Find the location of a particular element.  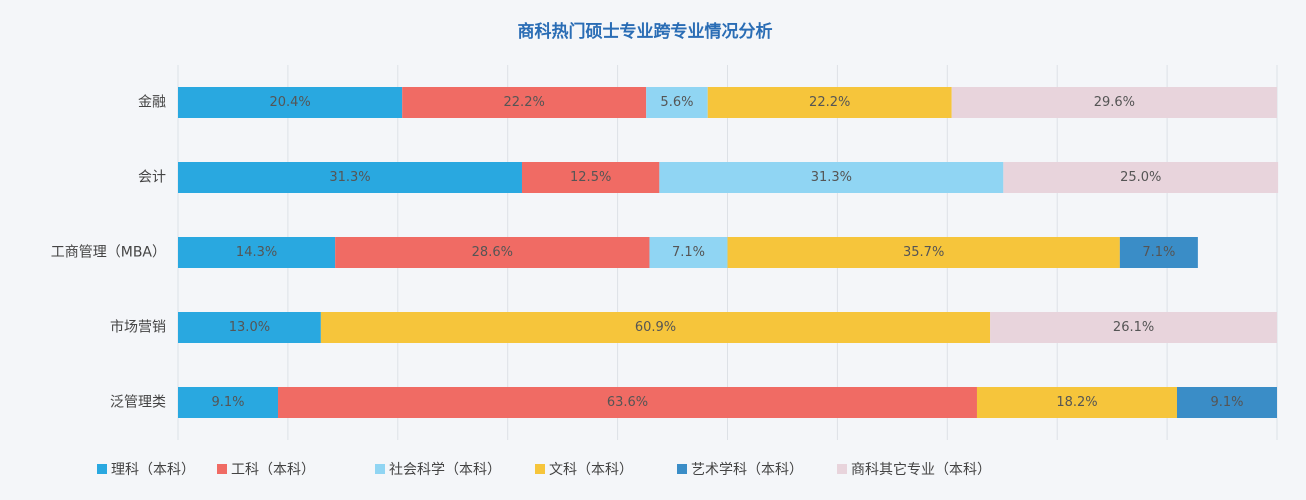

y-tick-label: 金融 is located at coordinates (152, 103).